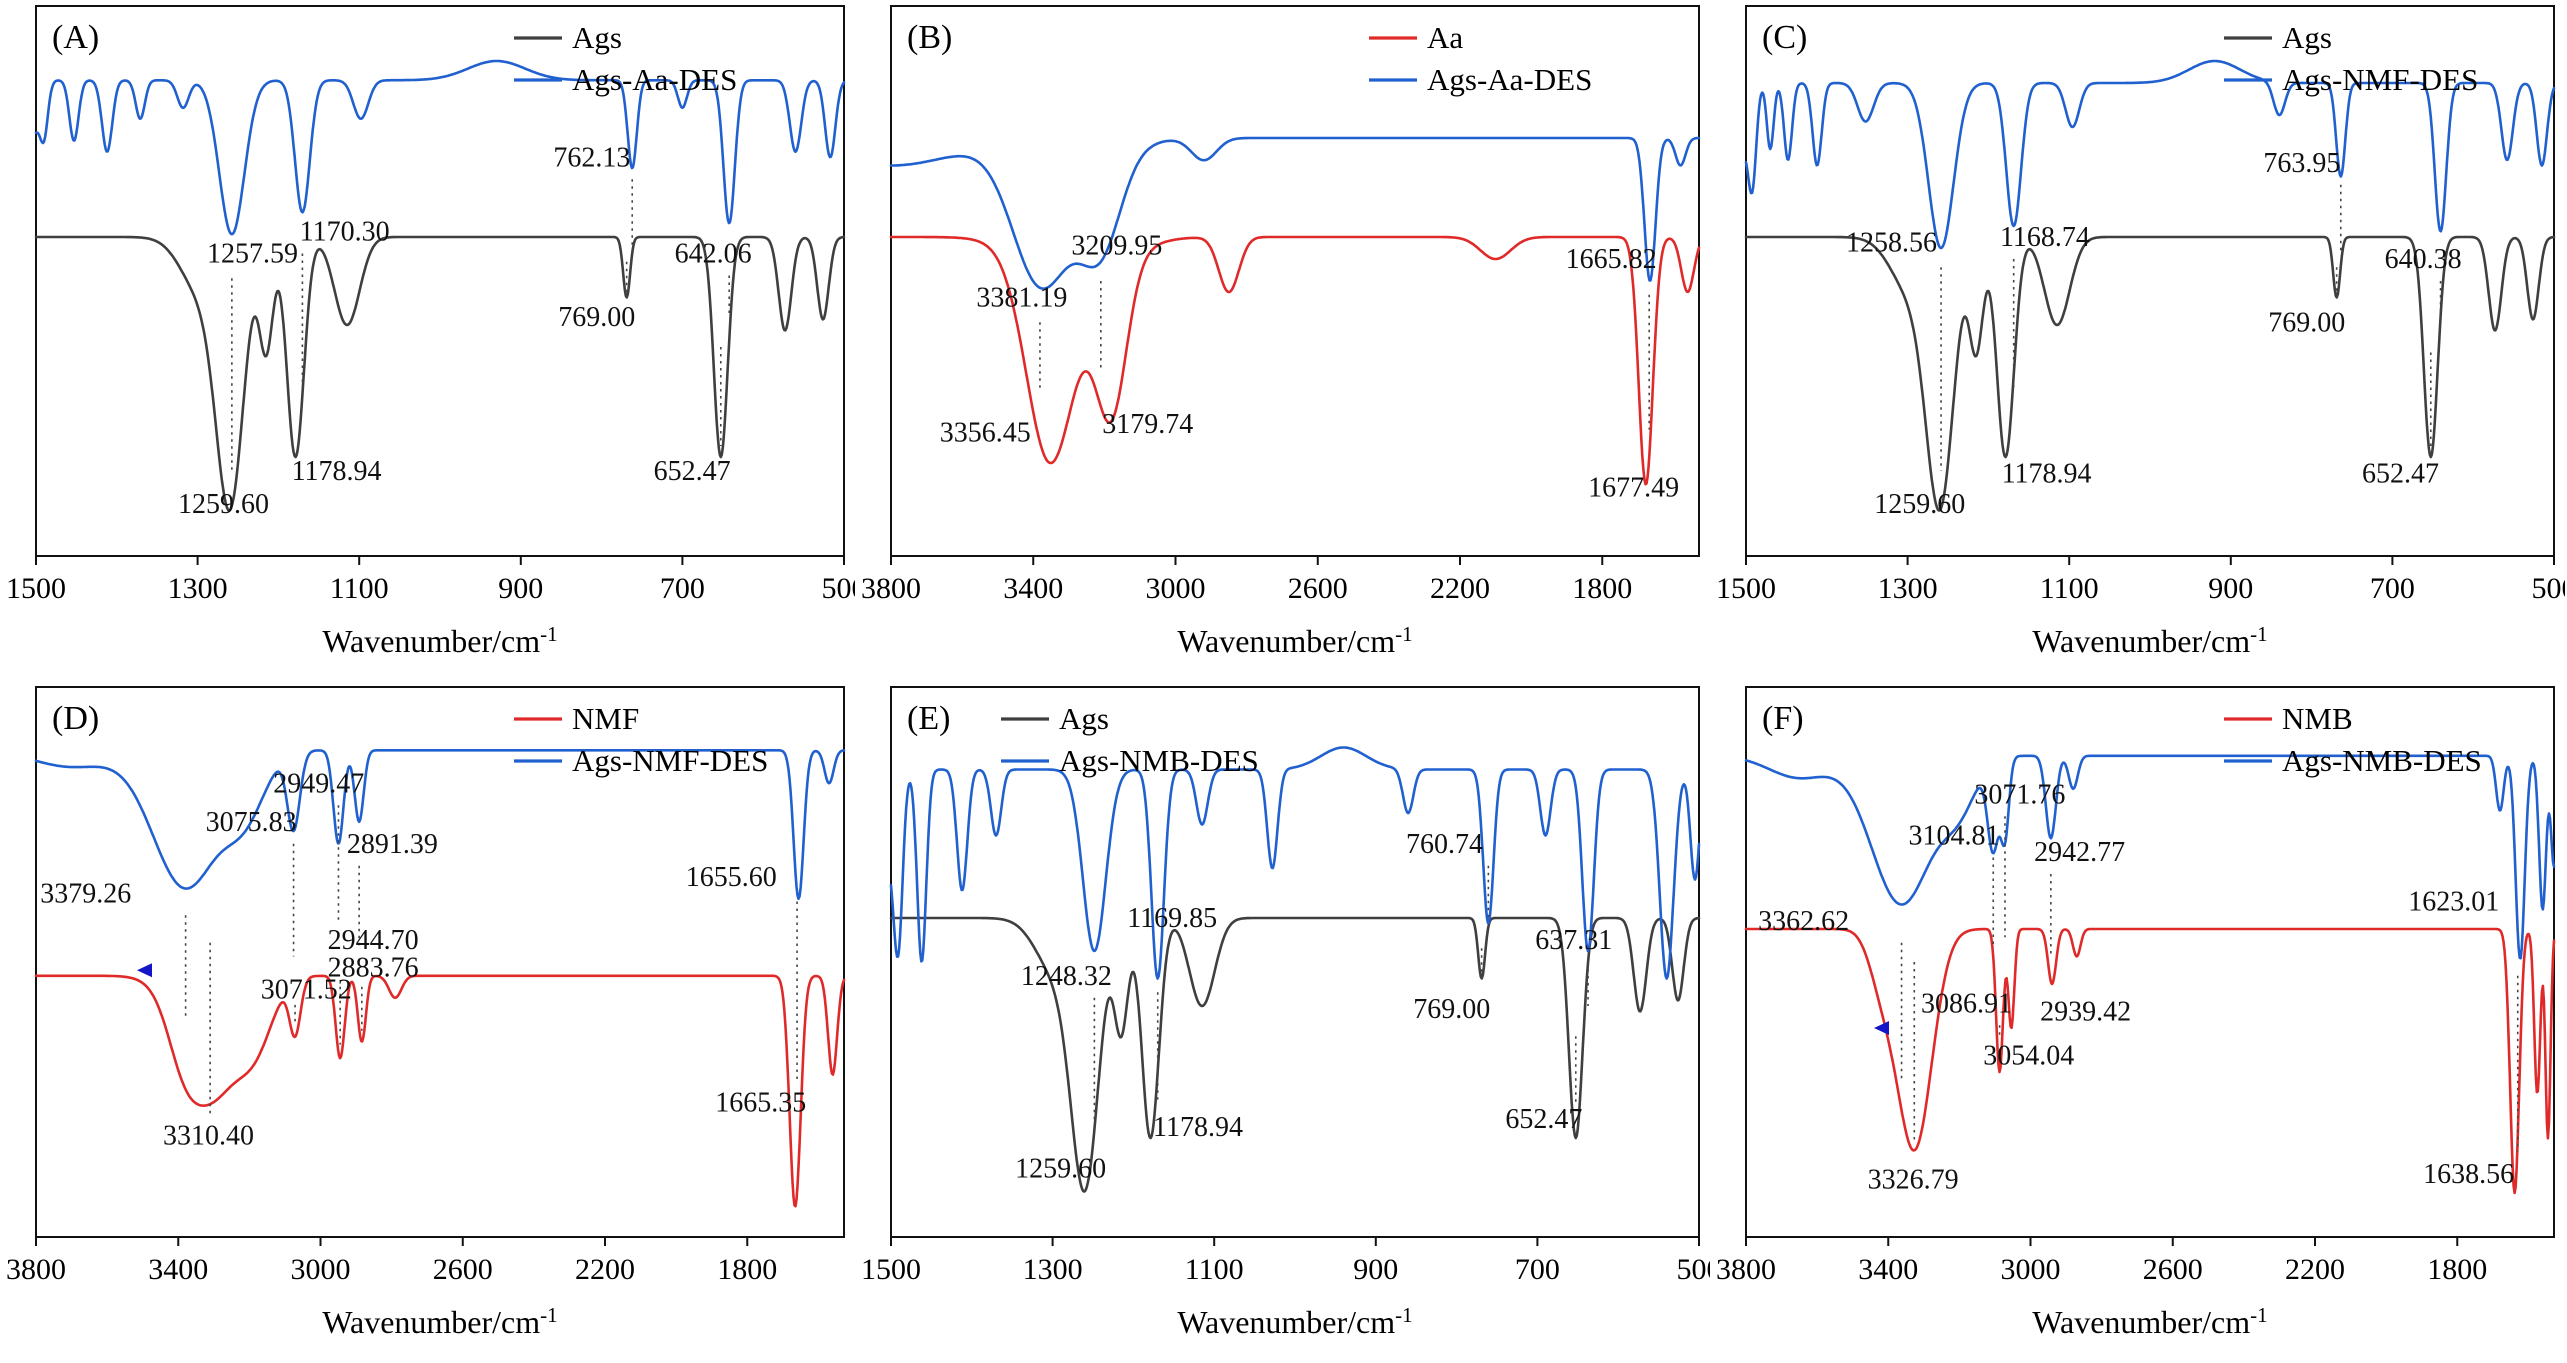 This screenshot has height=1363, width=2567. Describe the element at coordinates (321, 1269) in the screenshot. I see `x-tick-label: 3000` at that location.